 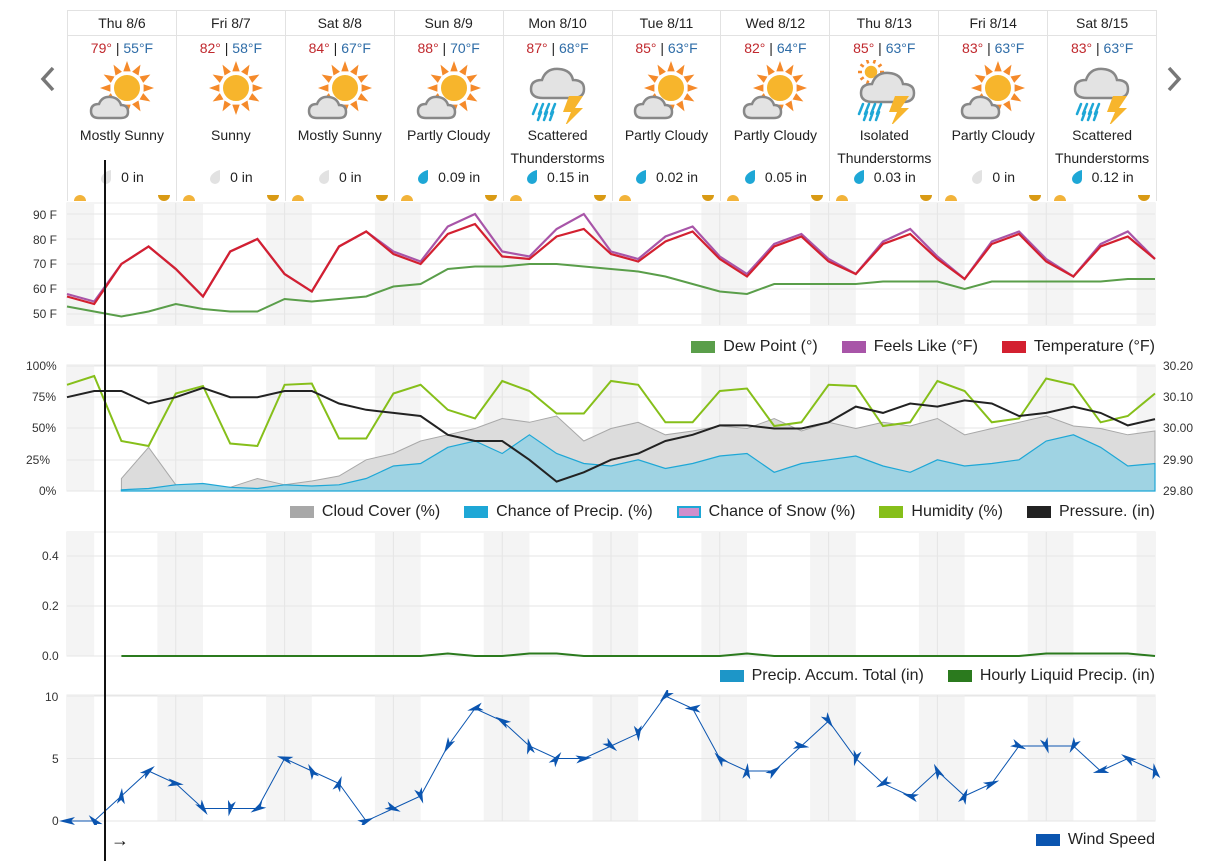 What do you see at coordinates (574, 48) in the screenshot?
I see `low-temp: 68°F` at bounding box center [574, 48].